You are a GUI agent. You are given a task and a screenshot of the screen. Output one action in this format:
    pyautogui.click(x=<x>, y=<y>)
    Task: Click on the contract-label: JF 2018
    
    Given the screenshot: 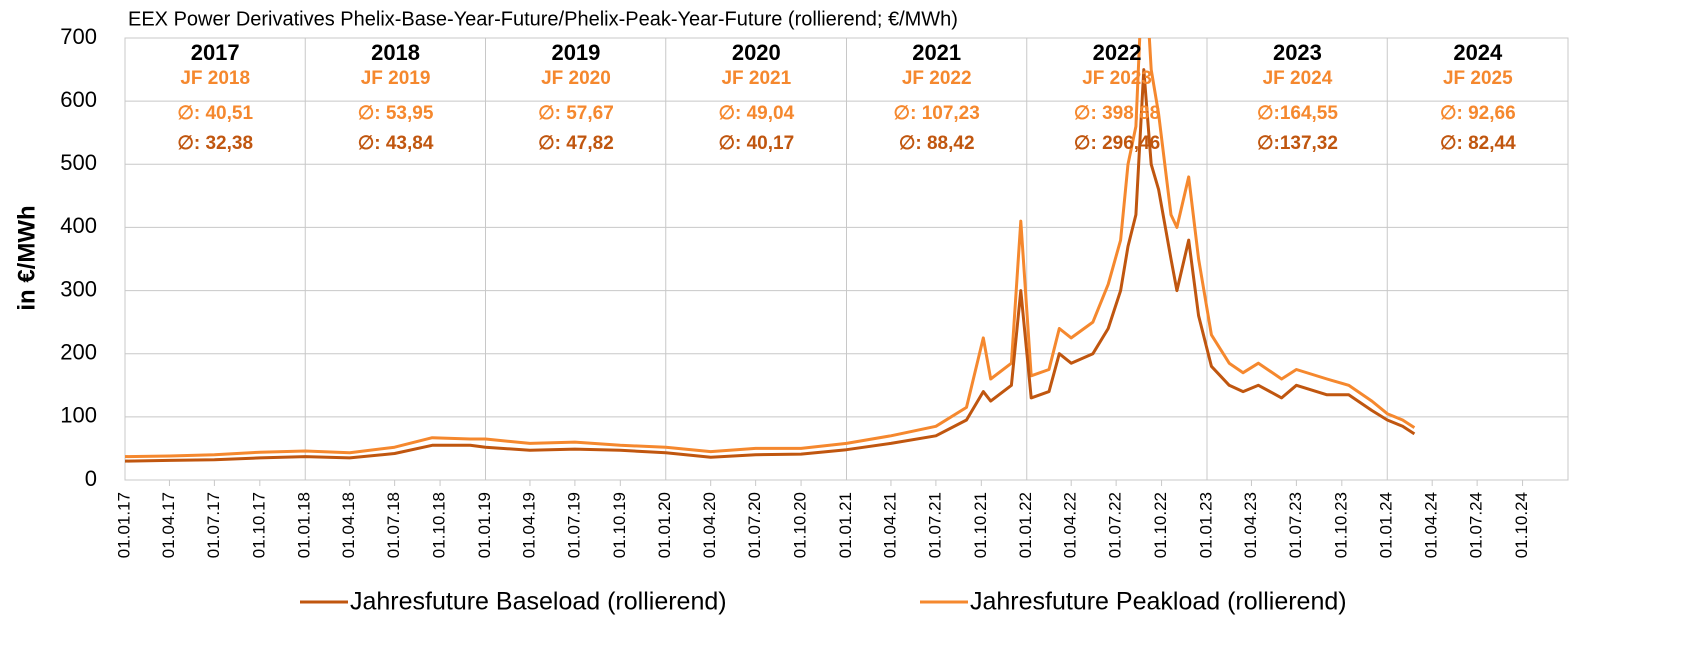 What is the action you would take?
    pyautogui.click(x=215, y=78)
    